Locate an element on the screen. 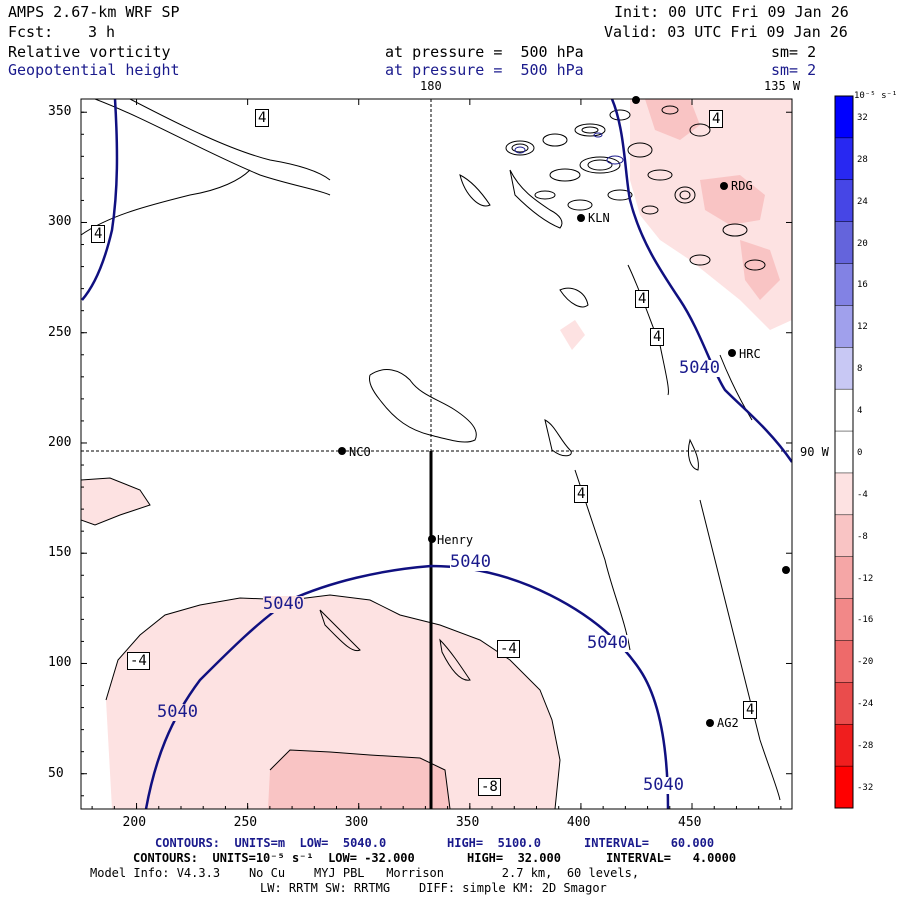 This screenshot has height=900, width=900. colorbar is located at coordinates (844, 452).